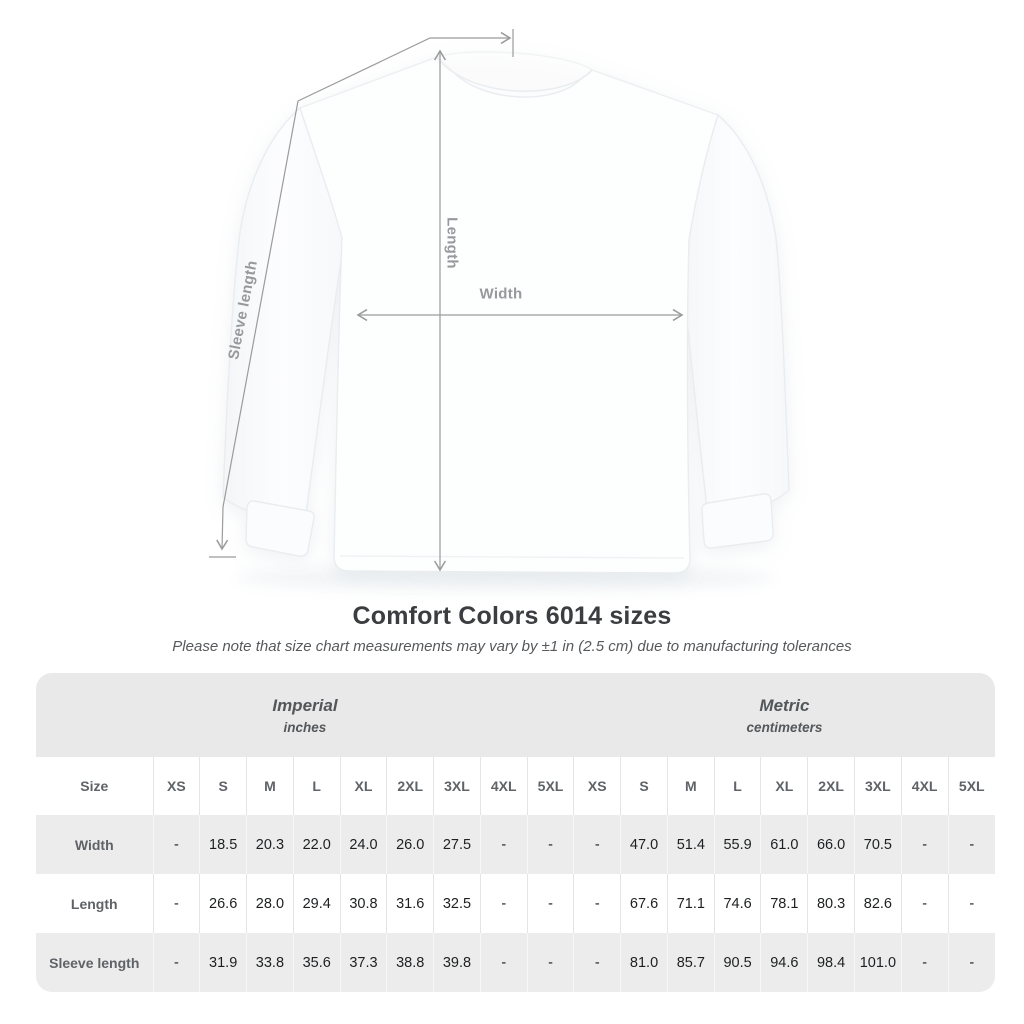  Describe the element at coordinates (270, 903) in the screenshot. I see `measurement-cell: 28.0` at that location.